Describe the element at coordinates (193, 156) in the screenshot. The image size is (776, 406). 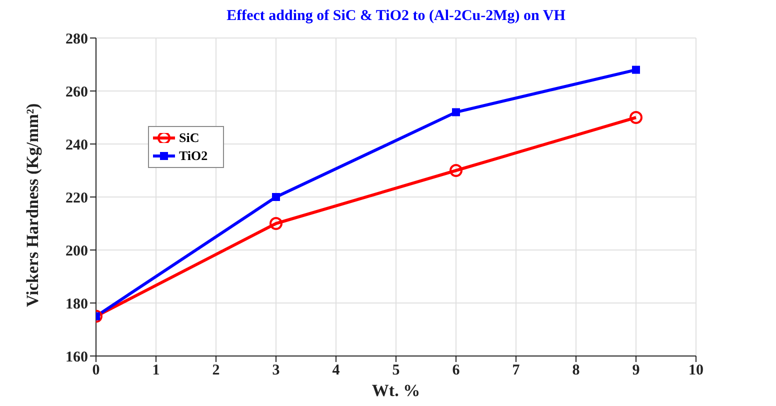
I see `legend-label: TiO2` at that location.